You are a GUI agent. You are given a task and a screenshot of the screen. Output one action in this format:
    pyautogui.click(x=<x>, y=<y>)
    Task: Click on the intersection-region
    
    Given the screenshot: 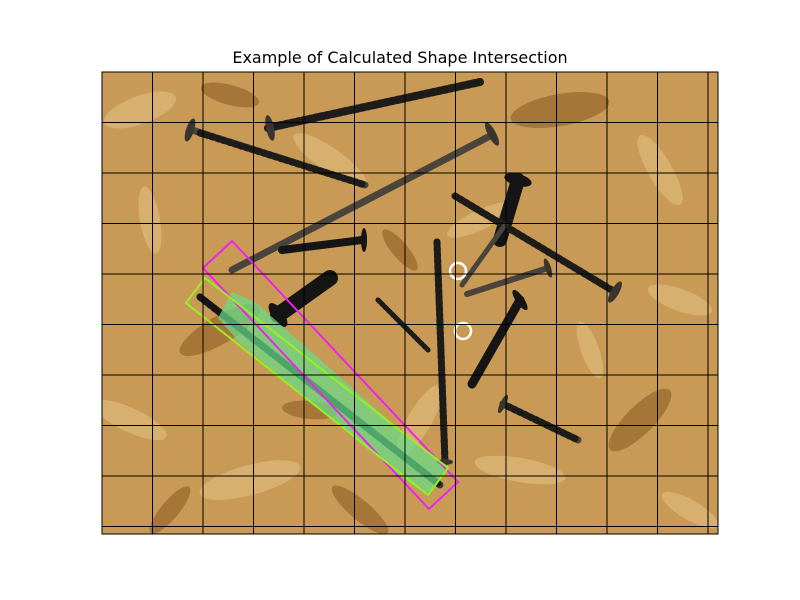 What is the action you would take?
    pyautogui.click(x=333, y=394)
    